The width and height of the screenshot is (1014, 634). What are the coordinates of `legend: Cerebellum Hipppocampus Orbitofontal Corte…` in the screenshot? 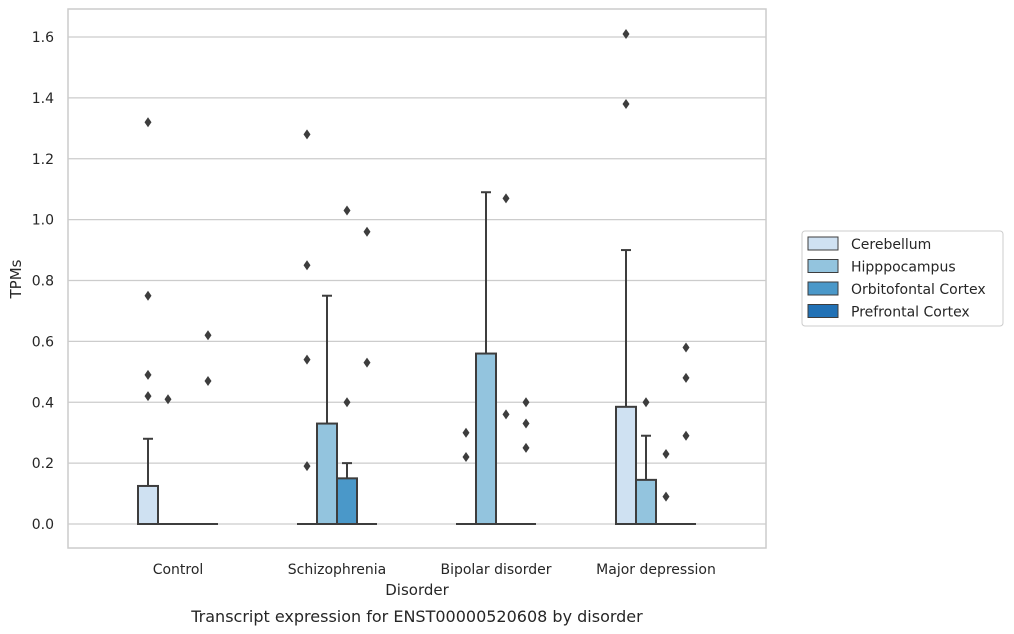 It's located at (902, 278).